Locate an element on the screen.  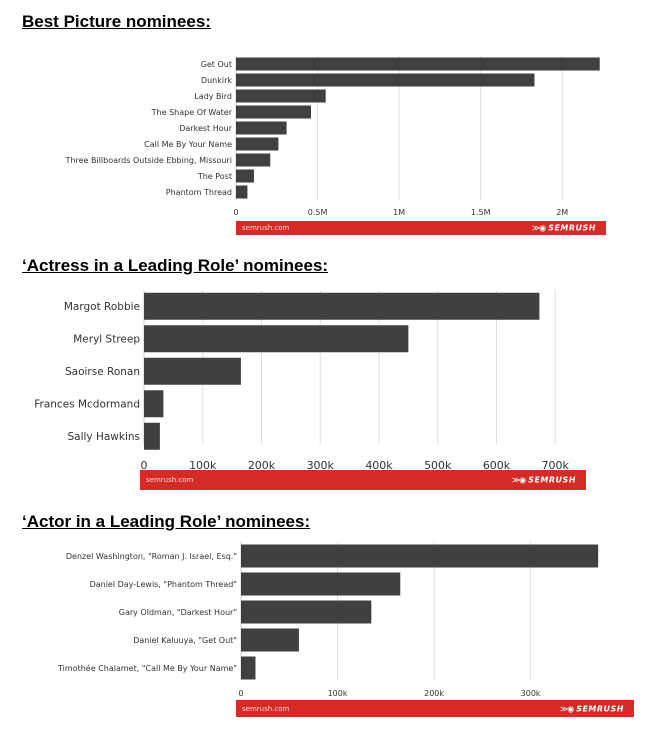
x-tick-label: 2M is located at coordinates (562, 212).